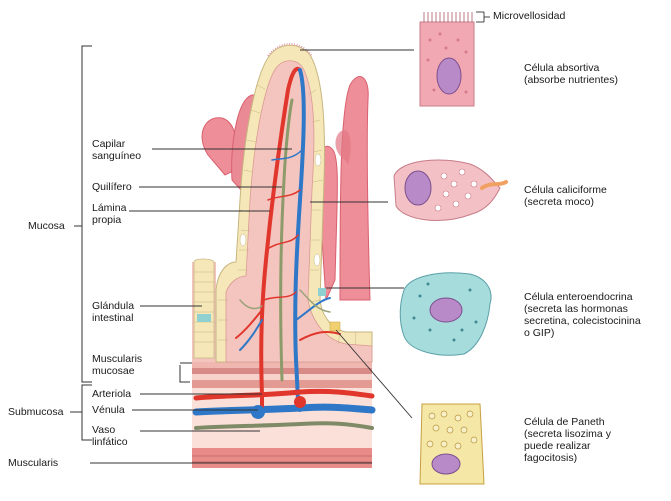  What do you see at coordinates (117, 365) in the screenshot?
I see `label-muscularis-mucosae: Muscularis mucosae` at bounding box center [117, 365].